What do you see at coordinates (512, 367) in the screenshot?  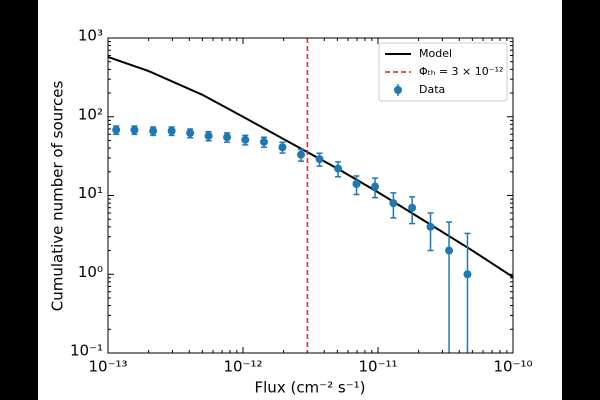 I see `x-tick-label: 10⁻¹⁰` at bounding box center [512, 367].